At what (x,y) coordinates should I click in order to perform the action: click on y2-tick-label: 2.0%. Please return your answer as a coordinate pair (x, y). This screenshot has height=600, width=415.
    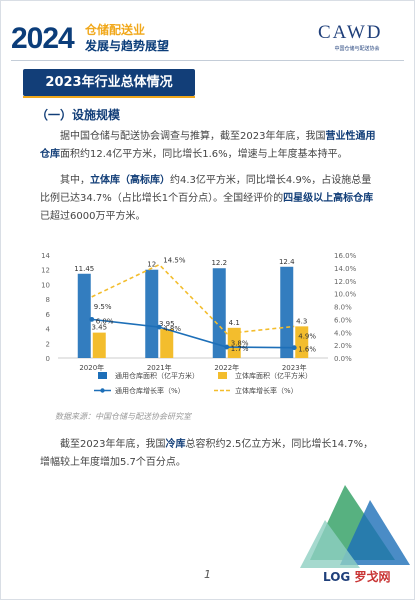
    Looking at the image, I should click on (343, 346).